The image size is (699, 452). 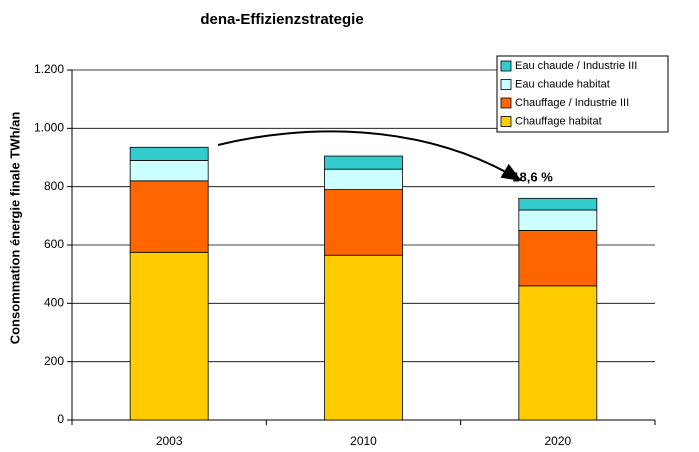 What do you see at coordinates (169, 441) in the screenshot?
I see `x-tick-label: 2003` at bounding box center [169, 441].